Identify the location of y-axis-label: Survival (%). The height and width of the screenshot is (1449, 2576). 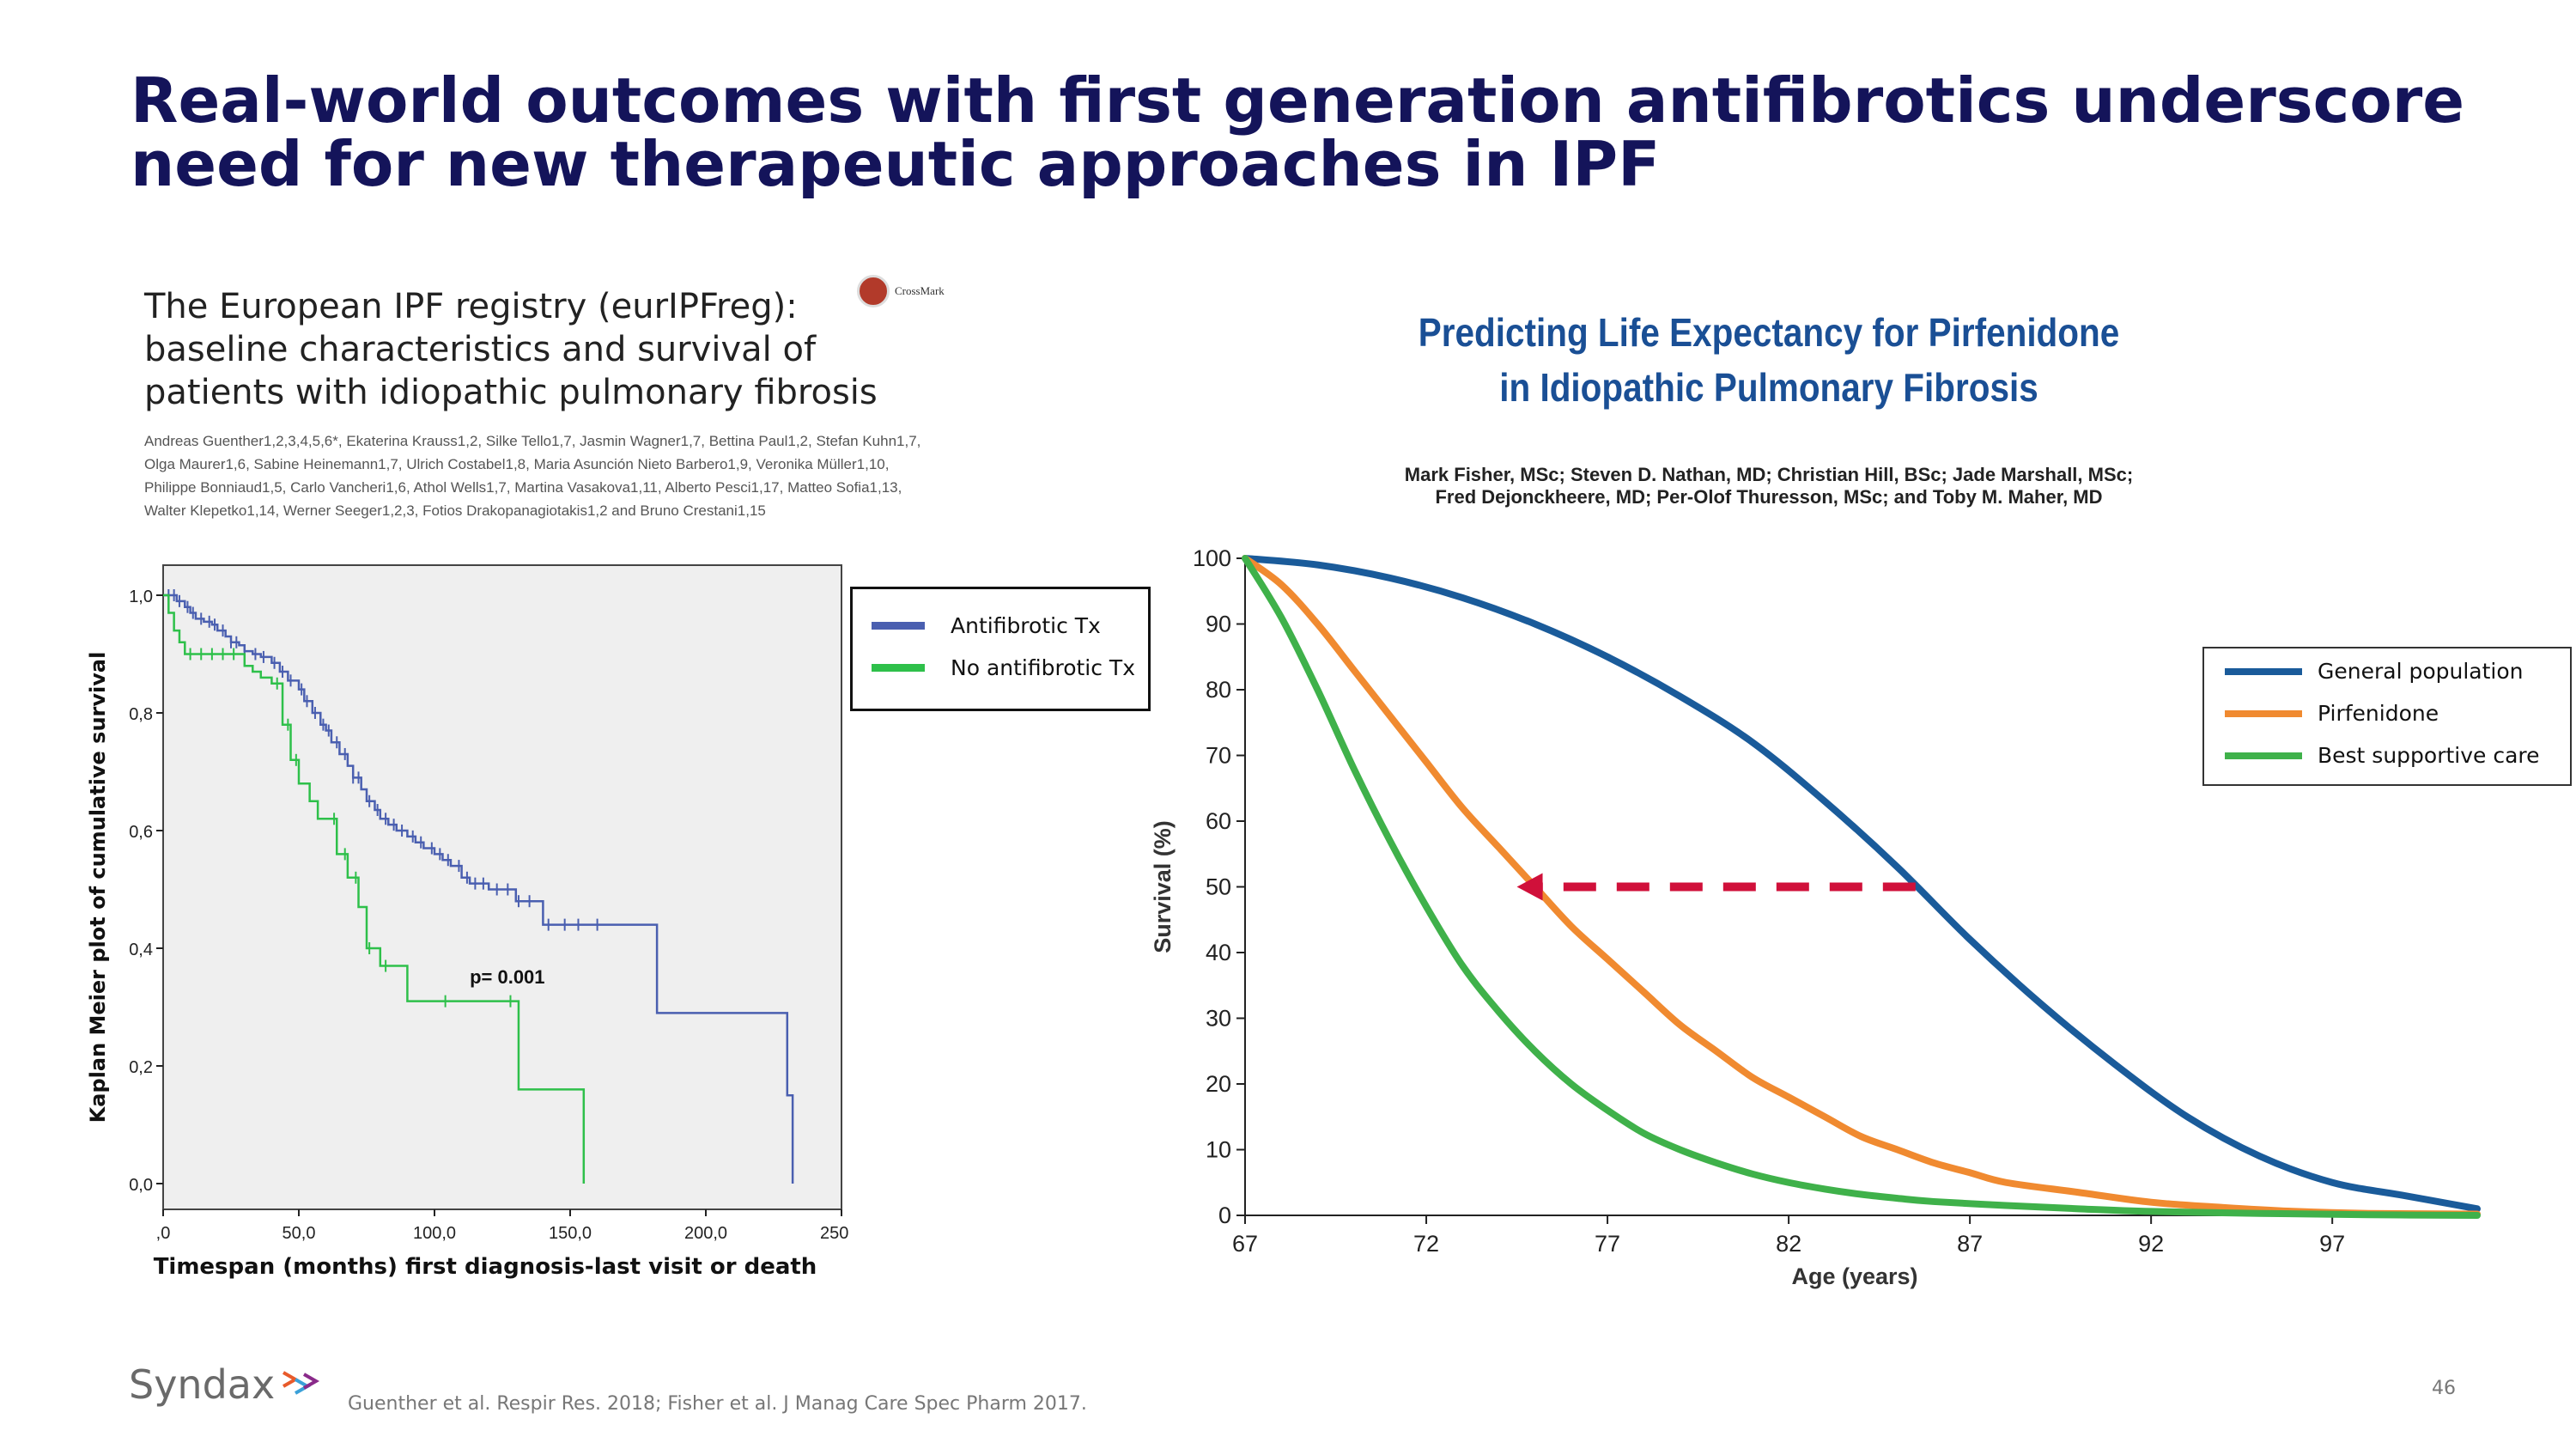
(1163, 886).